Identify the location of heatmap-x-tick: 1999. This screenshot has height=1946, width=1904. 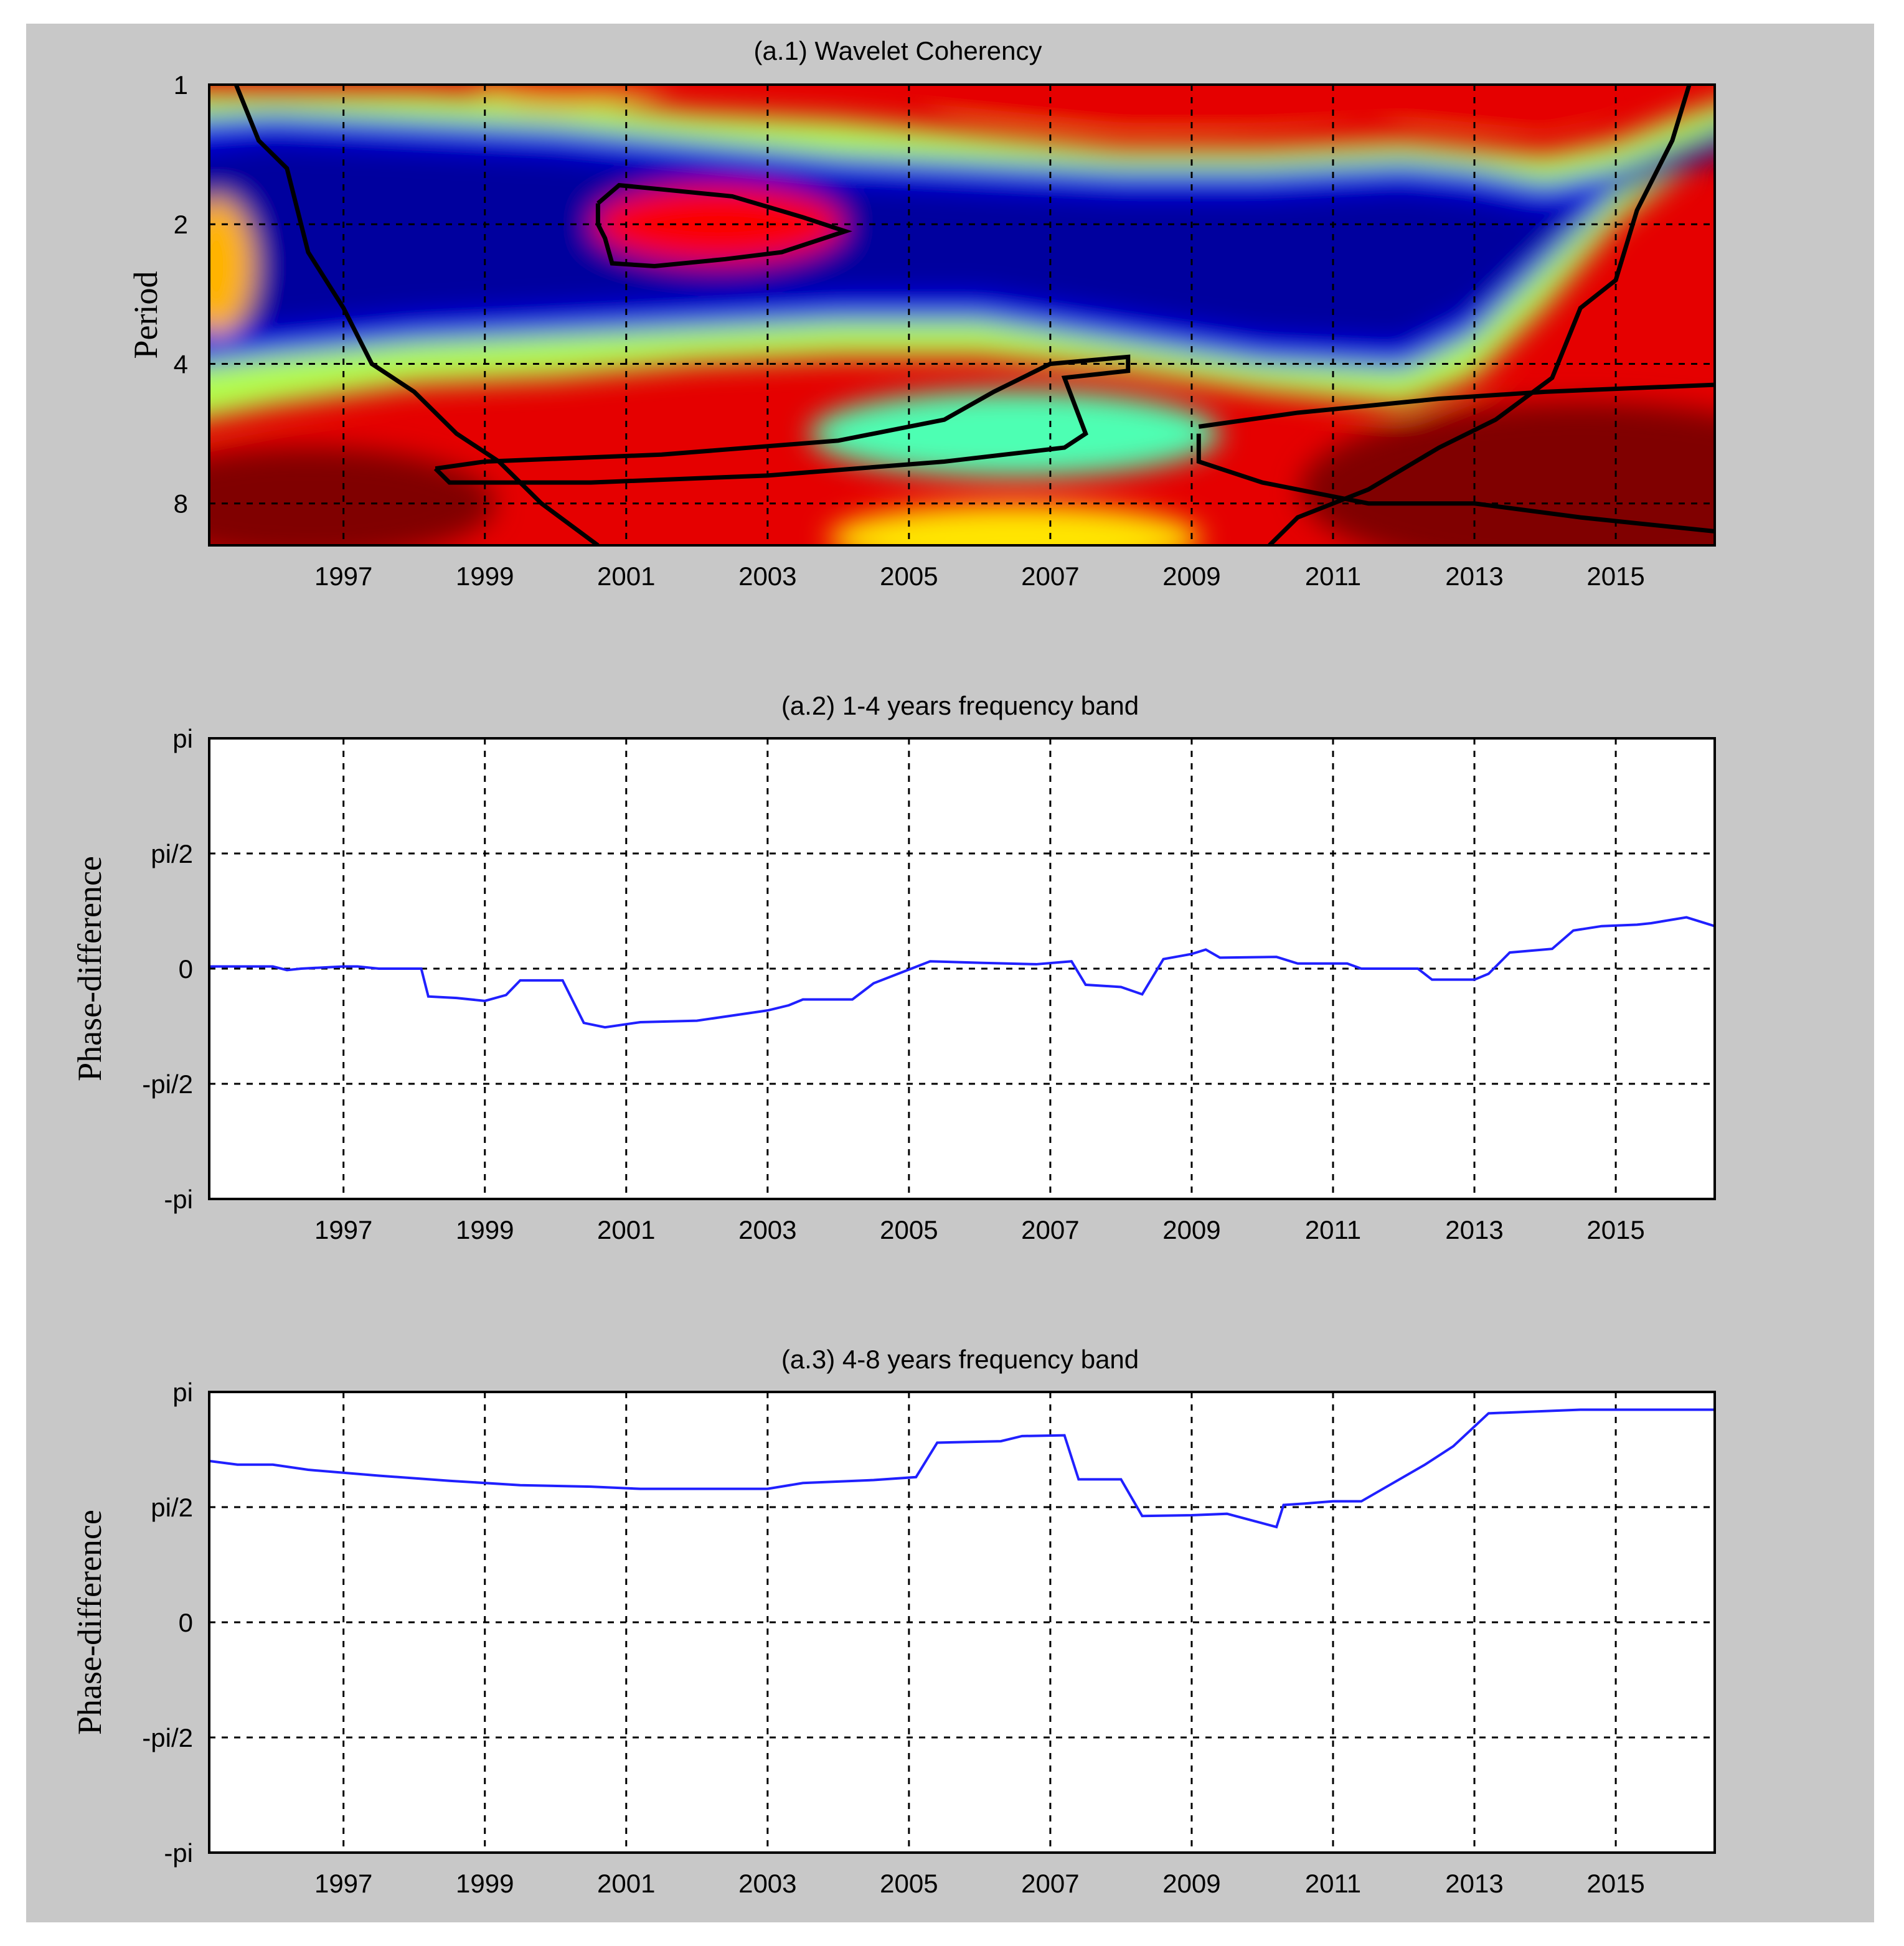
(485, 576).